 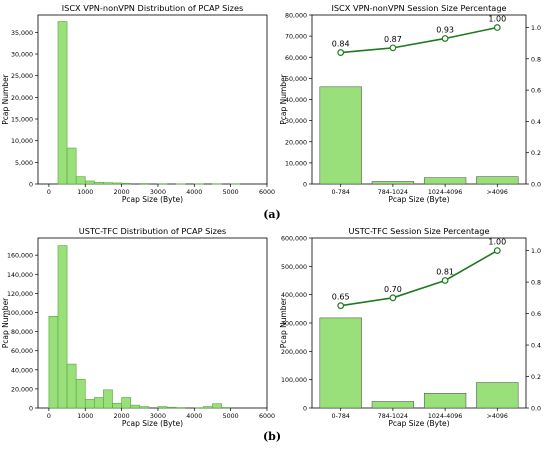 I want to click on y2-tick-label: 0.0, so click(x=536, y=409).